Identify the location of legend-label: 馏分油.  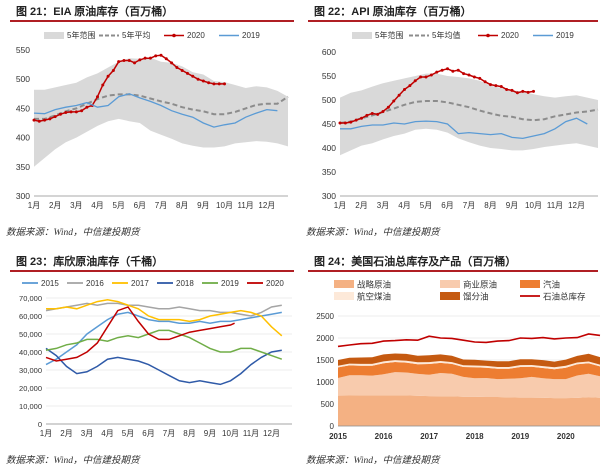
(476, 297).